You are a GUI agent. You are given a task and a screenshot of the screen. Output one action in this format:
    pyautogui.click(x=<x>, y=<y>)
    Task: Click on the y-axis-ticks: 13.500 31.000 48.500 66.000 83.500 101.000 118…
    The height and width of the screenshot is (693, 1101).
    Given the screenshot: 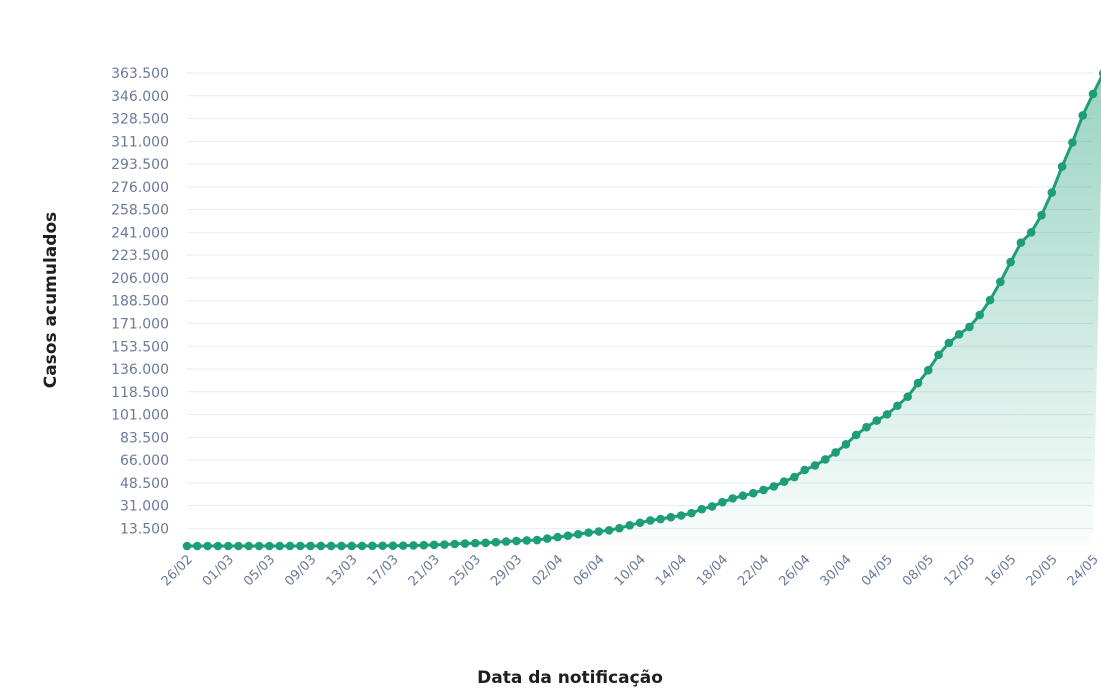 What is the action you would take?
    pyautogui.click(x=140, y=301)
    